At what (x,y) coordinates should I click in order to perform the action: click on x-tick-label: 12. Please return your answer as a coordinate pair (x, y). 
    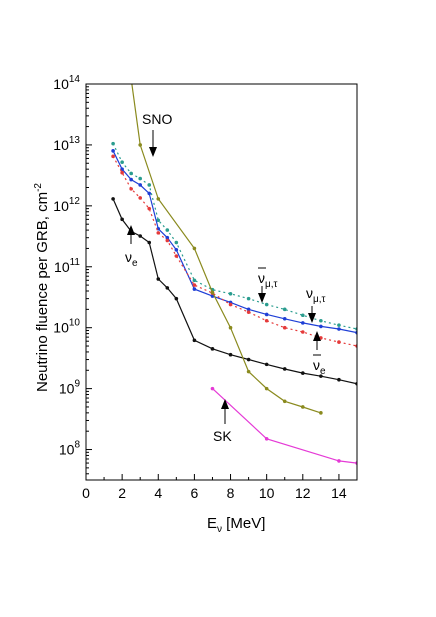
    Looking at the image, I should click on (303, 493).